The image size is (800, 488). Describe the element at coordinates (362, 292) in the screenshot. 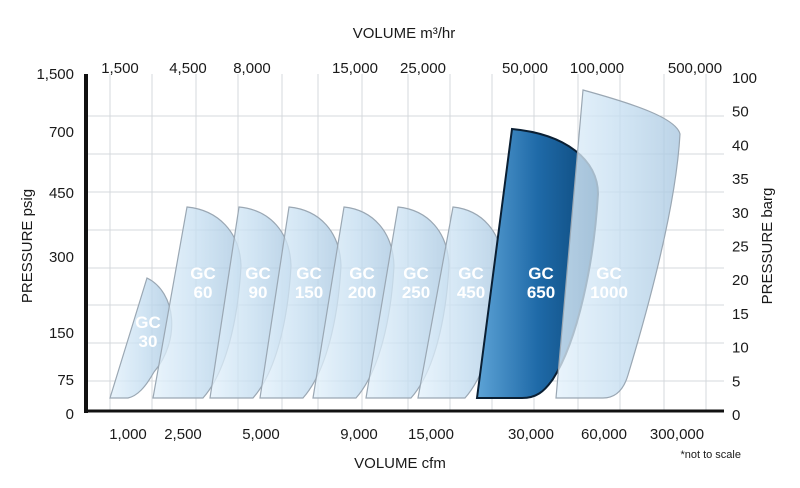

I see `gc-200-label-line-1: 200` at that location.